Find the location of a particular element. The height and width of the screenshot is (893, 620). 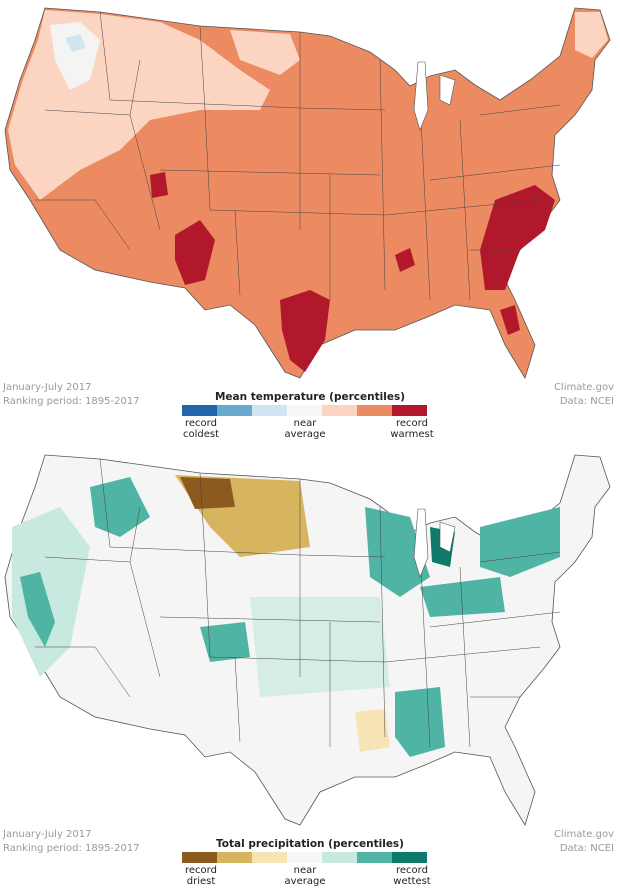

temperature-data-source-text: Data: NCEI is located at coordinates (586, 401).